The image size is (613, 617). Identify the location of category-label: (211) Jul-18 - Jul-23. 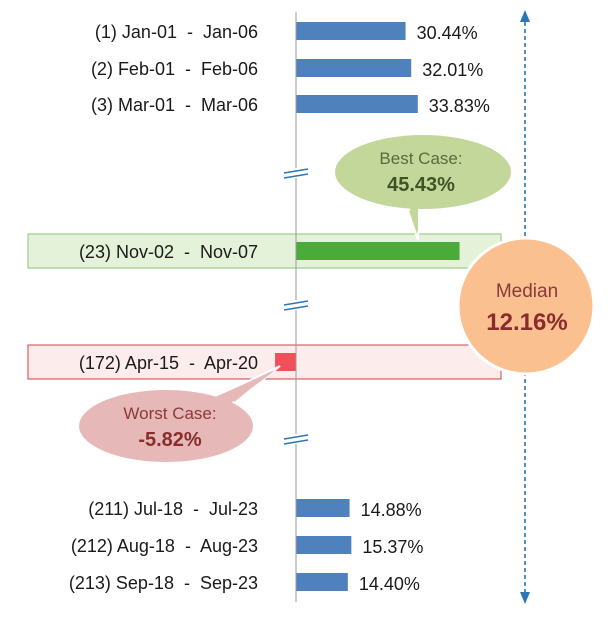
(173, 509).